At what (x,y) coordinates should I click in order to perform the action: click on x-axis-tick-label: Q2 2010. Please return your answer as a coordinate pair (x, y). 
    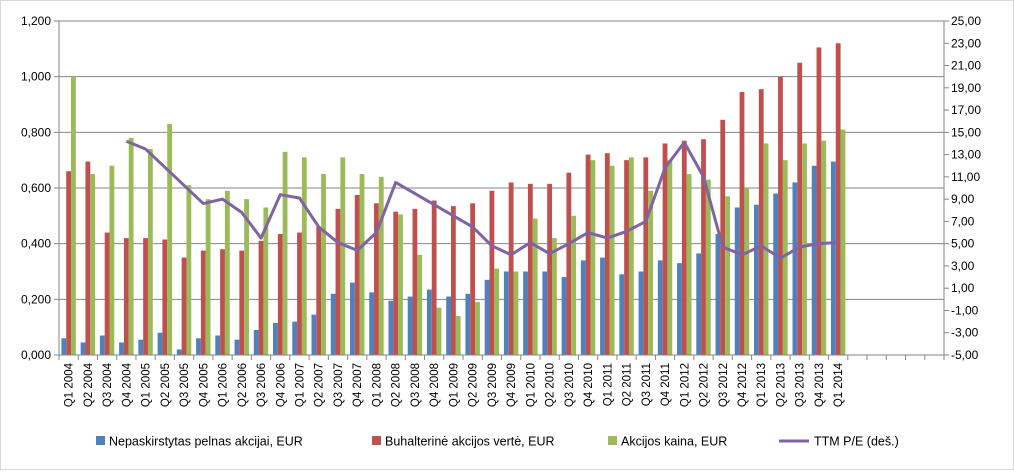
    Looking at the image, I should click on (551, 385).